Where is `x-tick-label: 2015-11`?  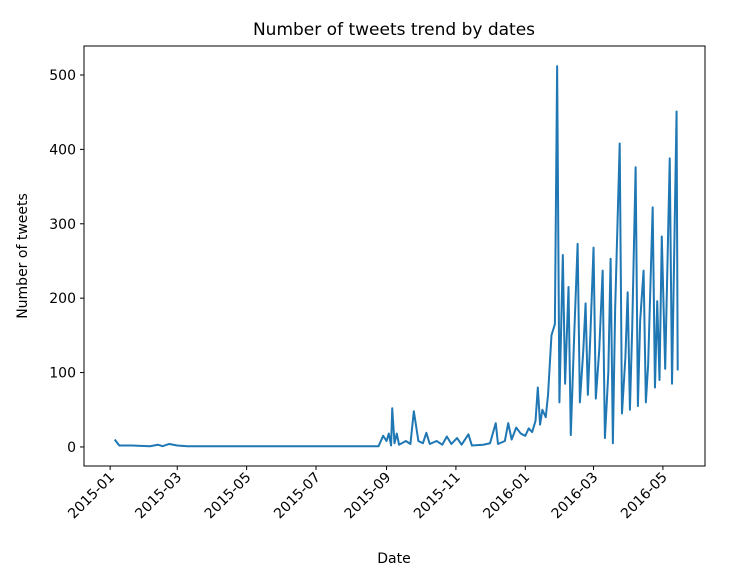
x-tick-label: 2015-11 is located at coordinates (437, 496).